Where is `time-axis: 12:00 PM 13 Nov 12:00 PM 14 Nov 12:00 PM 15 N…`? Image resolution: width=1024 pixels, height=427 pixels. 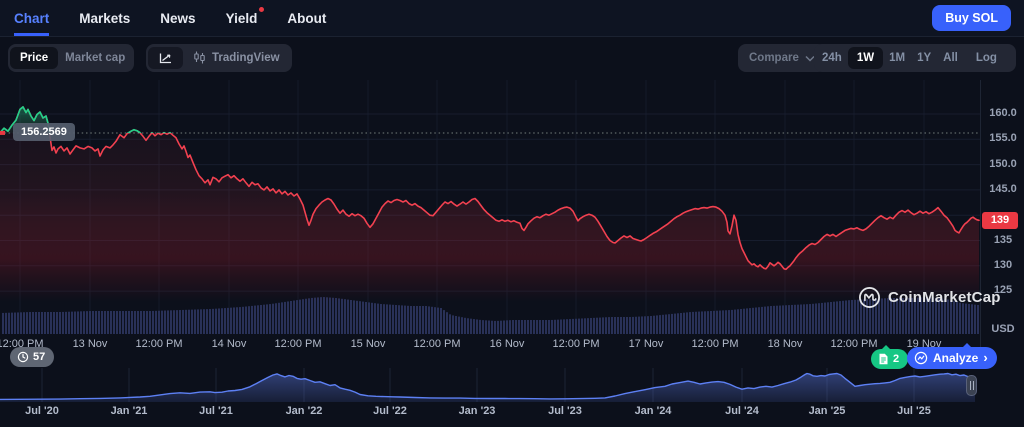
time-axis: 12:00 PM 13 Nov 12:00 PM 14 Nov 12:00 PM 15 N… is located at coordinates (490, 345).